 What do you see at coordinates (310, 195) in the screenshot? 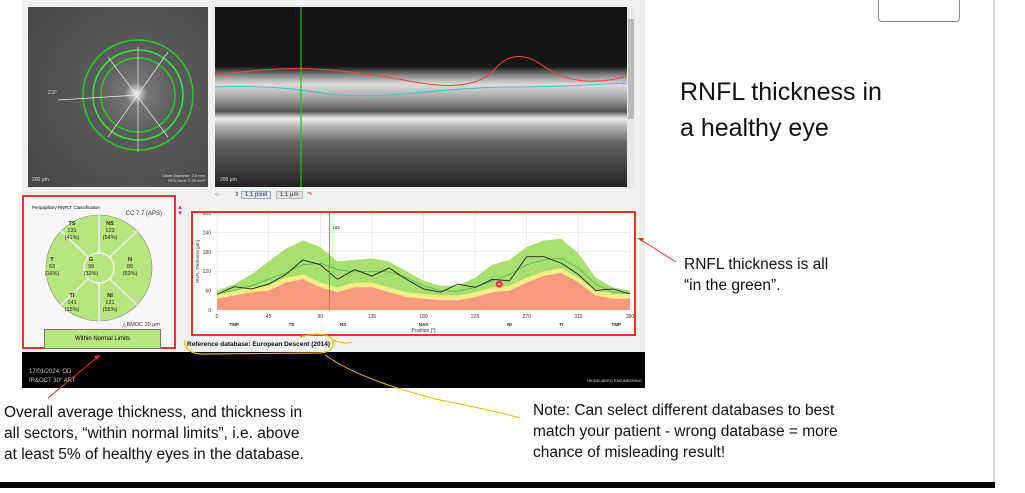
I see `reset-icon: ↷` at bounding box center [310, 195].